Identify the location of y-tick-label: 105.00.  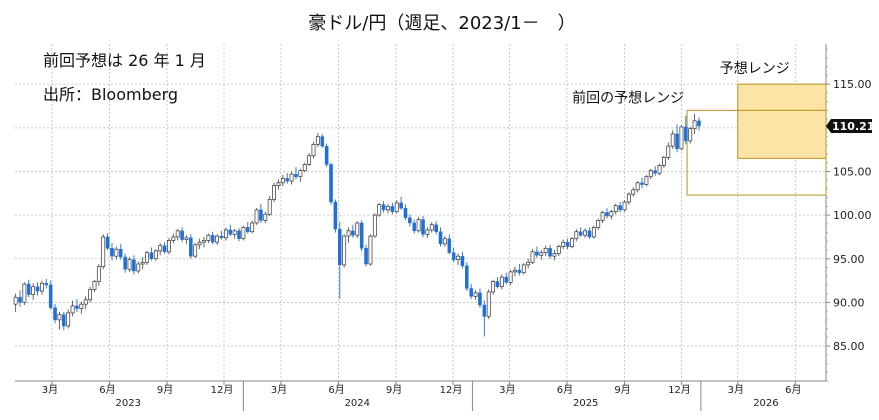
(852, 171).